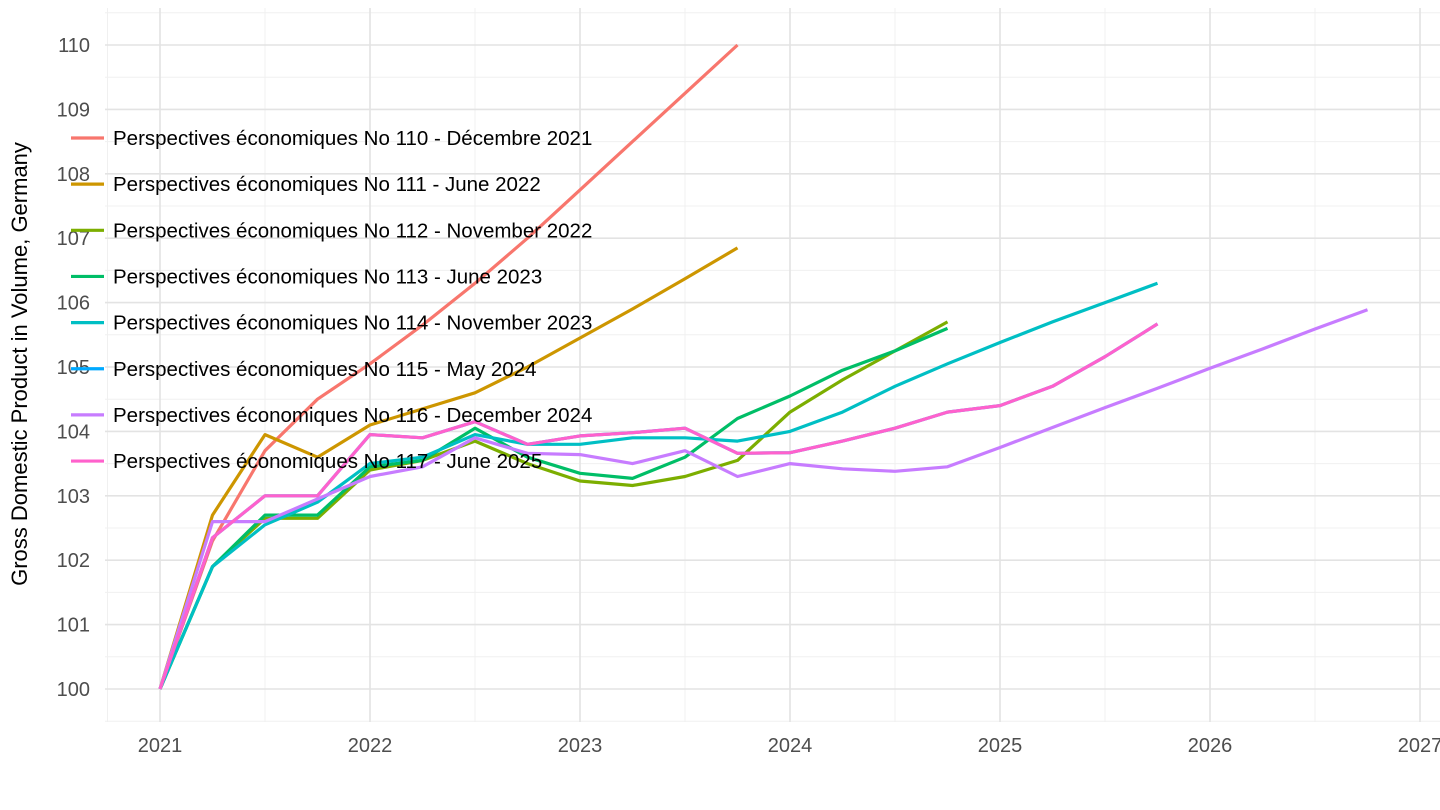 This screenshot has width=1440, height=810. Describe the element at coordinates (73, 690) in the screenshot. I see `y-axis-tick-label: 100` at that location.